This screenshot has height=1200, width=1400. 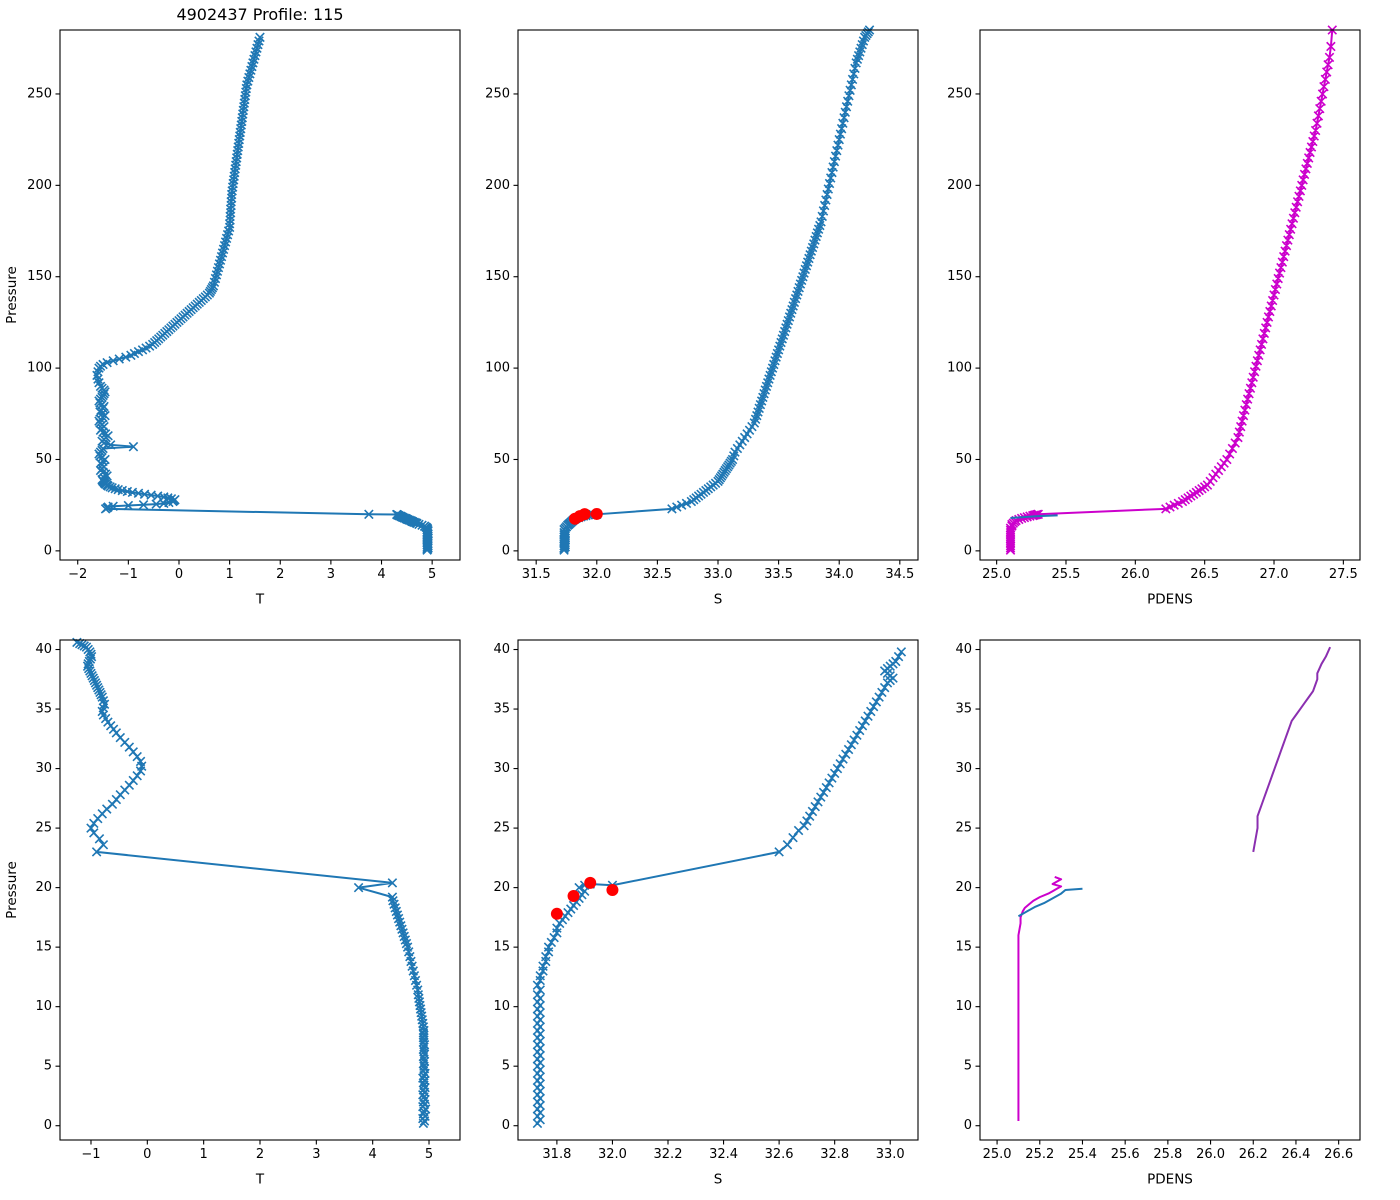 I want to click on y-tick-label: 5, so click(x=48, y=1066).